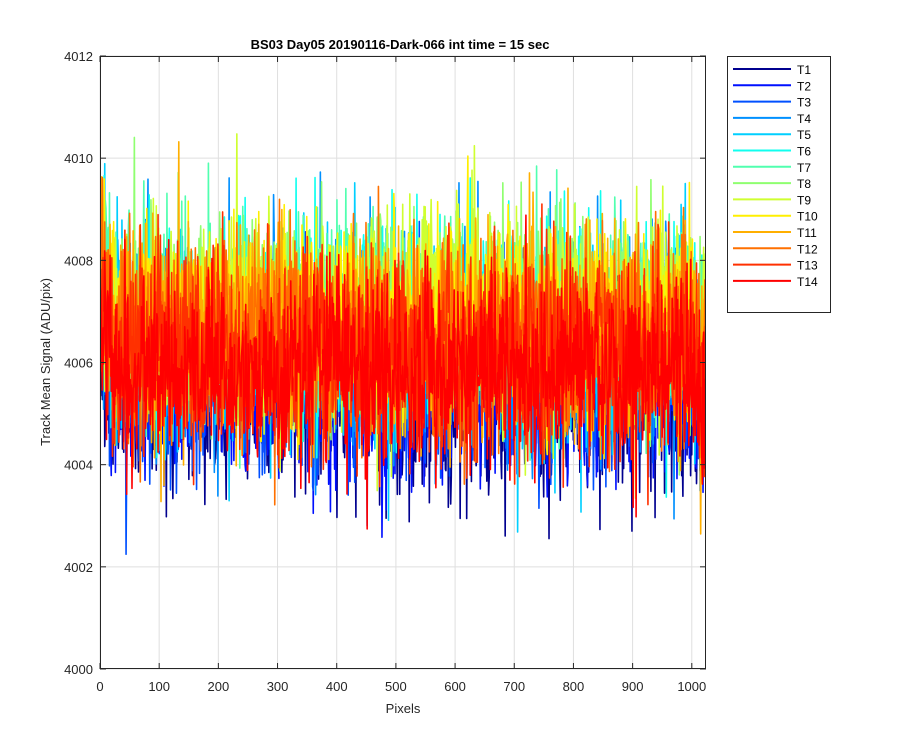 Image resolution: width=900 pixels, height=750 pixels. Describe the element at coordinates (337, 686) in the screenshot. I see `x-tick-label: 400` at that location.